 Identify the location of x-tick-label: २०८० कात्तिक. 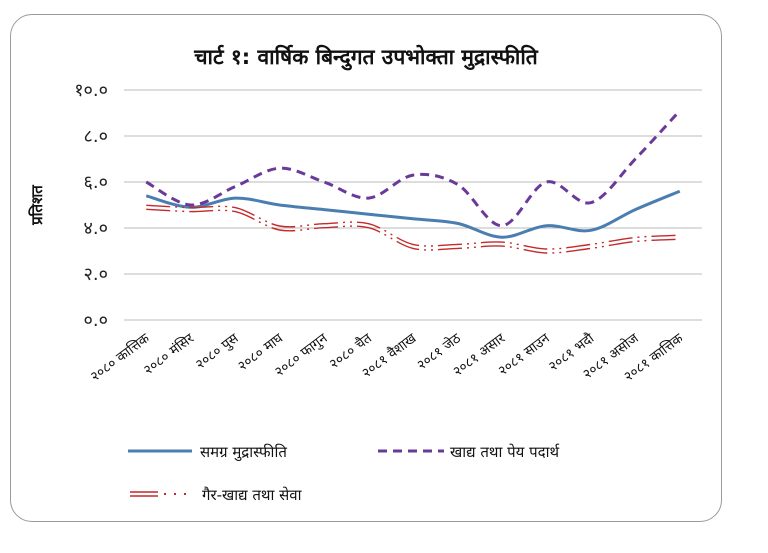
(120, 357).